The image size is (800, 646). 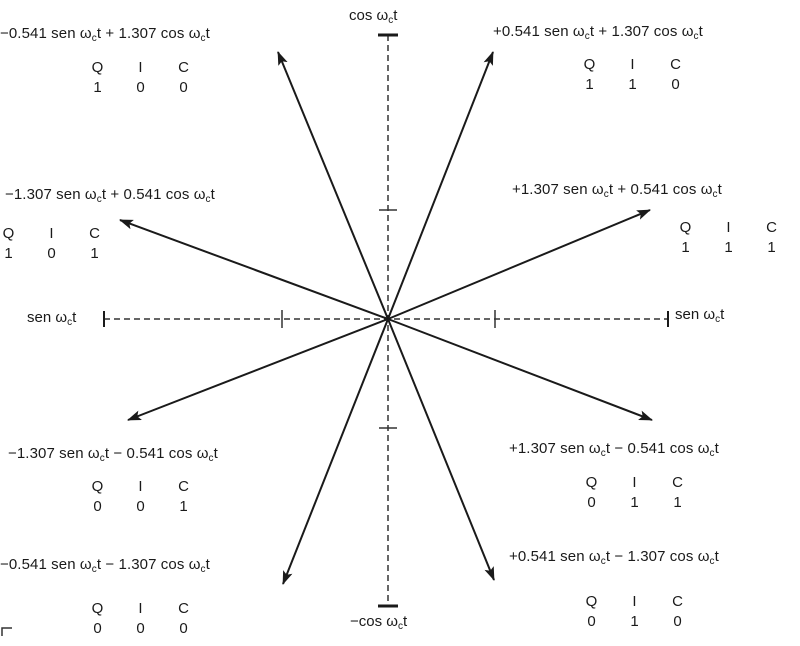 I want to click on phasor-arrow-p2, so click(x=440, y=185).